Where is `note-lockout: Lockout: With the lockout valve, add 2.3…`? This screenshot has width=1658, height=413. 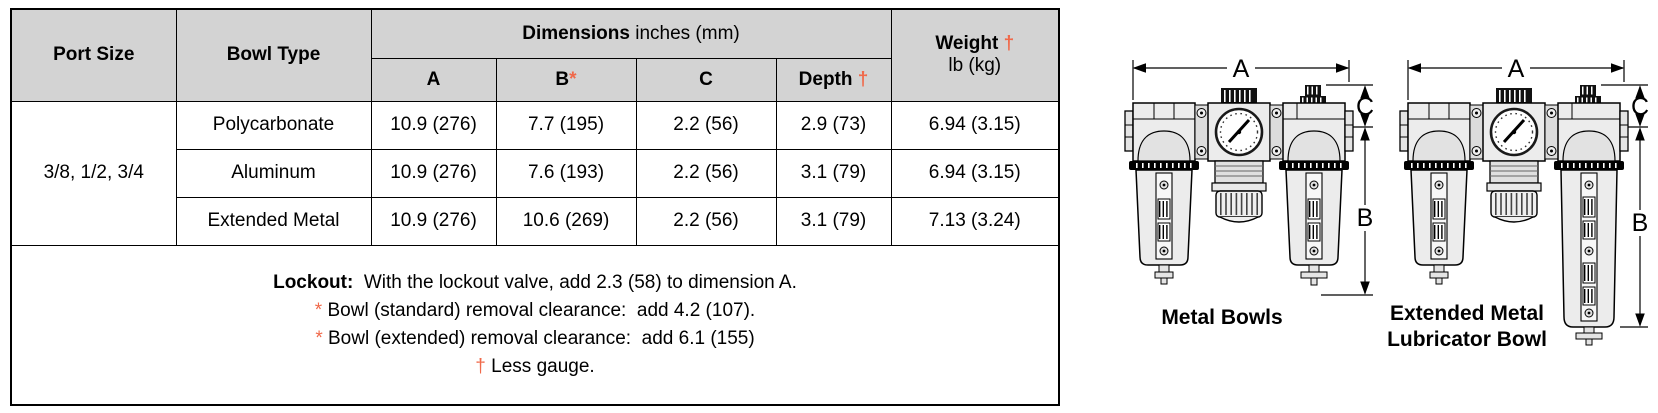 note-lockout: Lockout: With the lockout valve, add 2.3… is located at coordinates (535, 283).